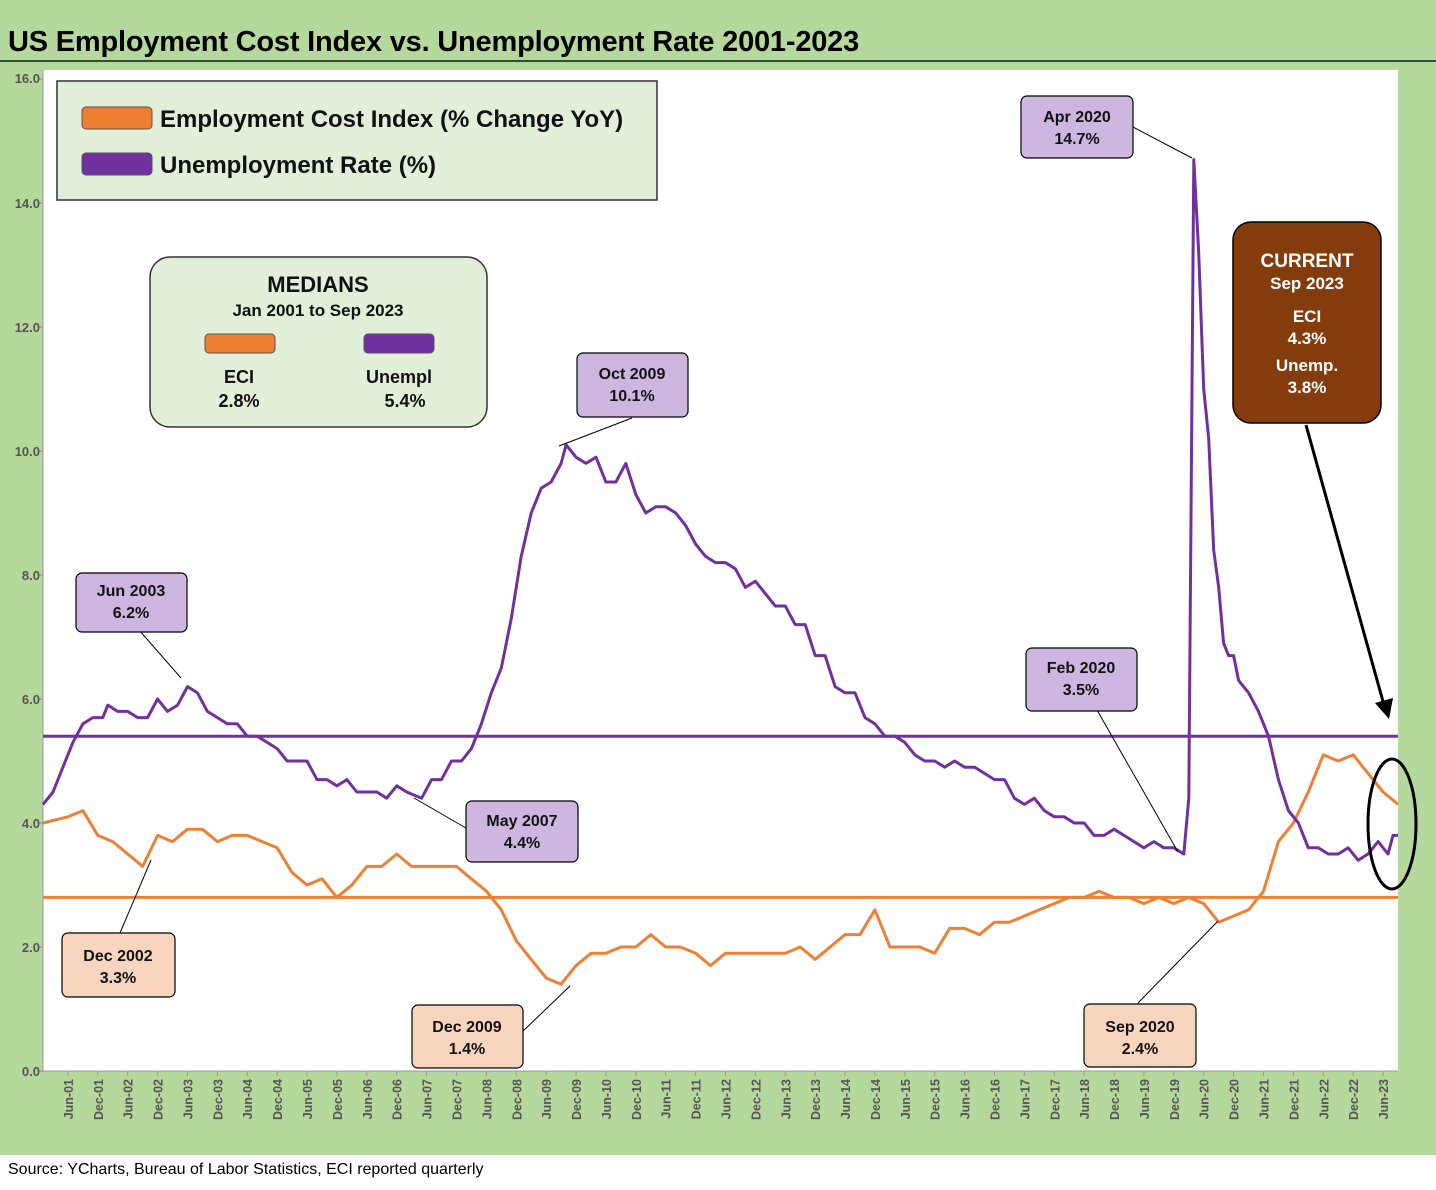 Image resolution: width=1436 pixels, height=1190 pixels. I want to click on x-tick-label: Dec-03, so click(218, 1099).